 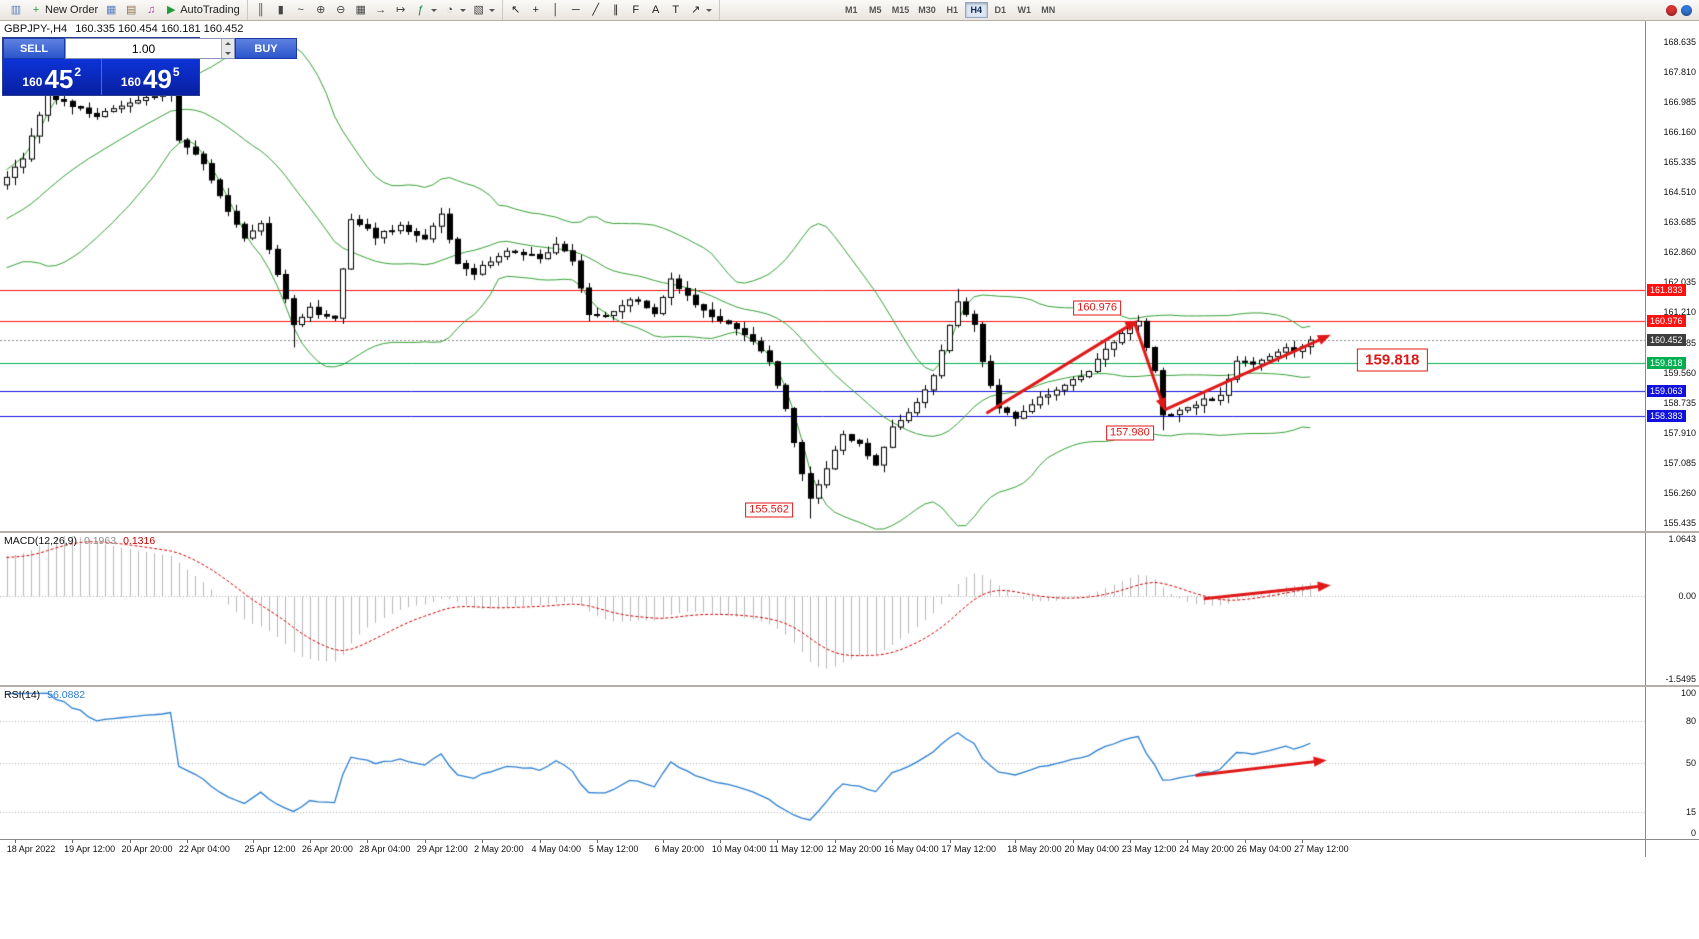 I want to click on charts-icon: ▦, so click(x=111, y=9).